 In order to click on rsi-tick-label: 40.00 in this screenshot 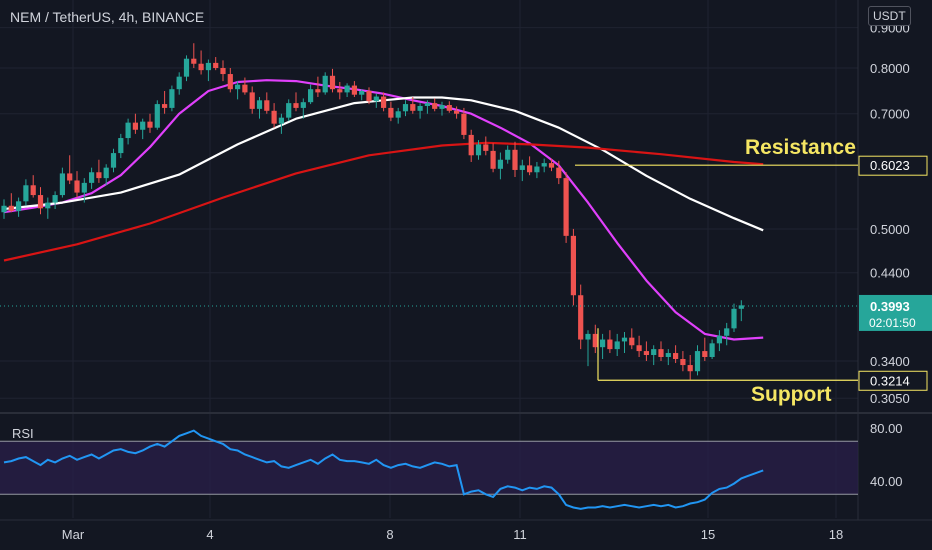, I will do `click(886, 481)`.